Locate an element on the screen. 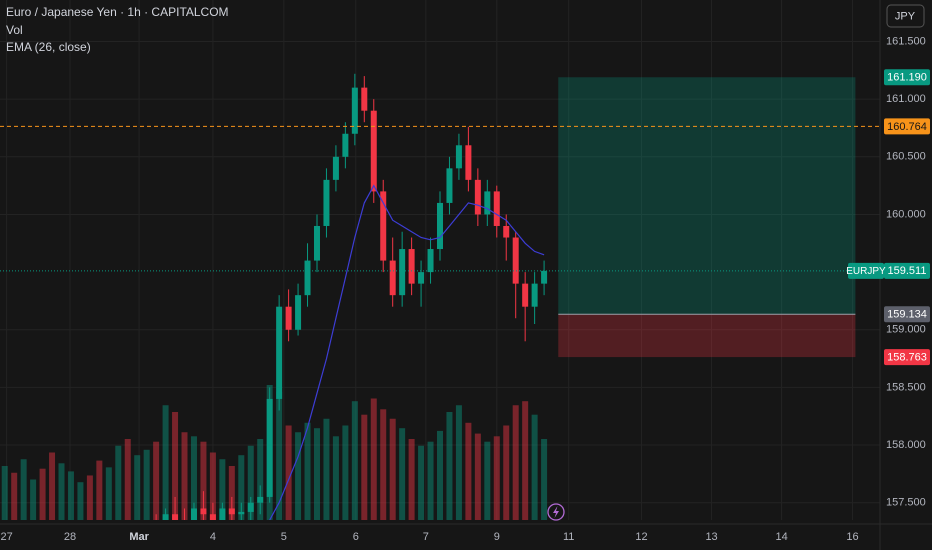 The image size is (932, 550). lightning-icon is located at coordinates (556, 512).